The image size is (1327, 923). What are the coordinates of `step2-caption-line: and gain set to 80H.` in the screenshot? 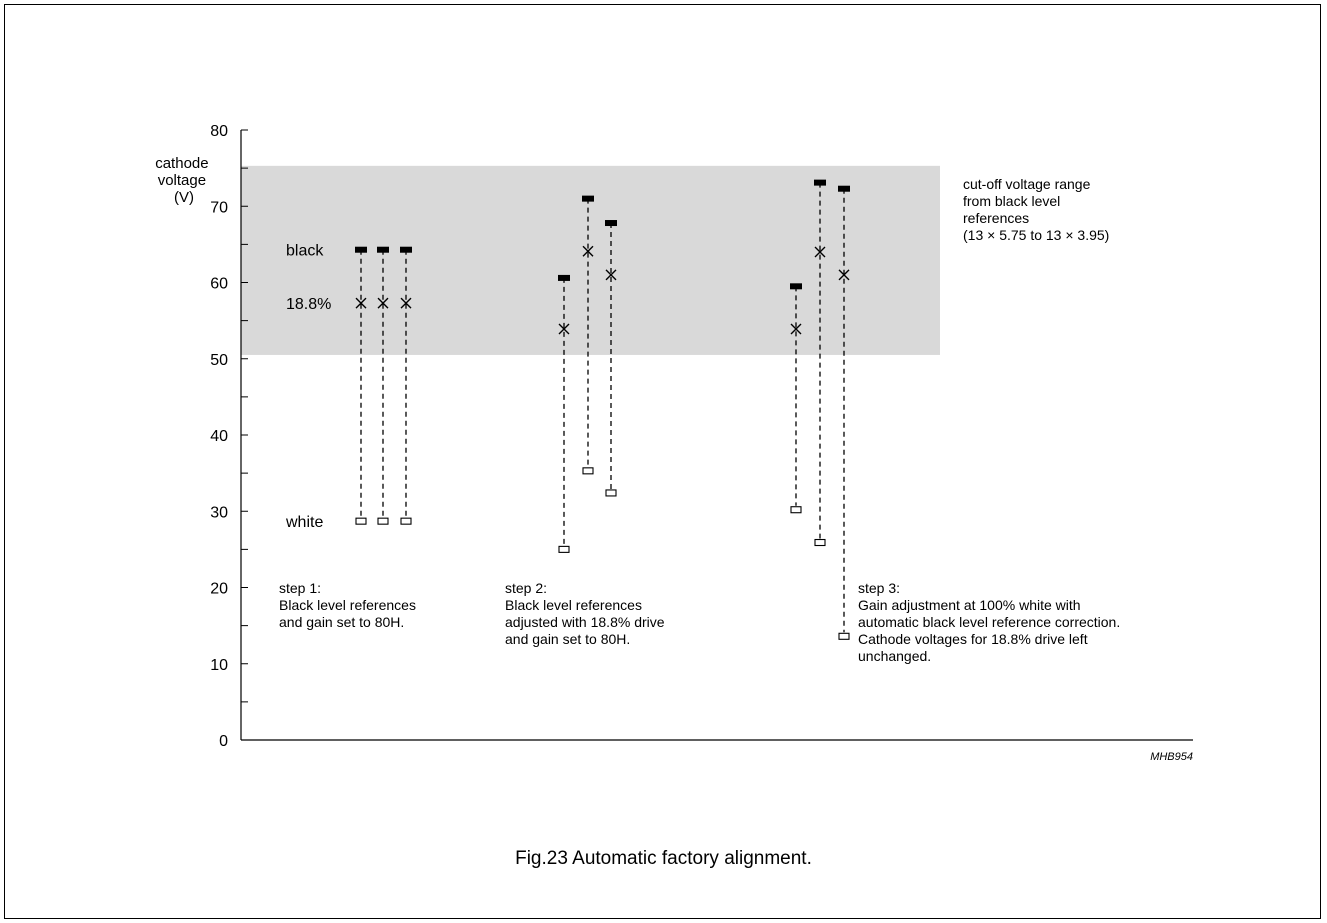 It's located at (567, 639).